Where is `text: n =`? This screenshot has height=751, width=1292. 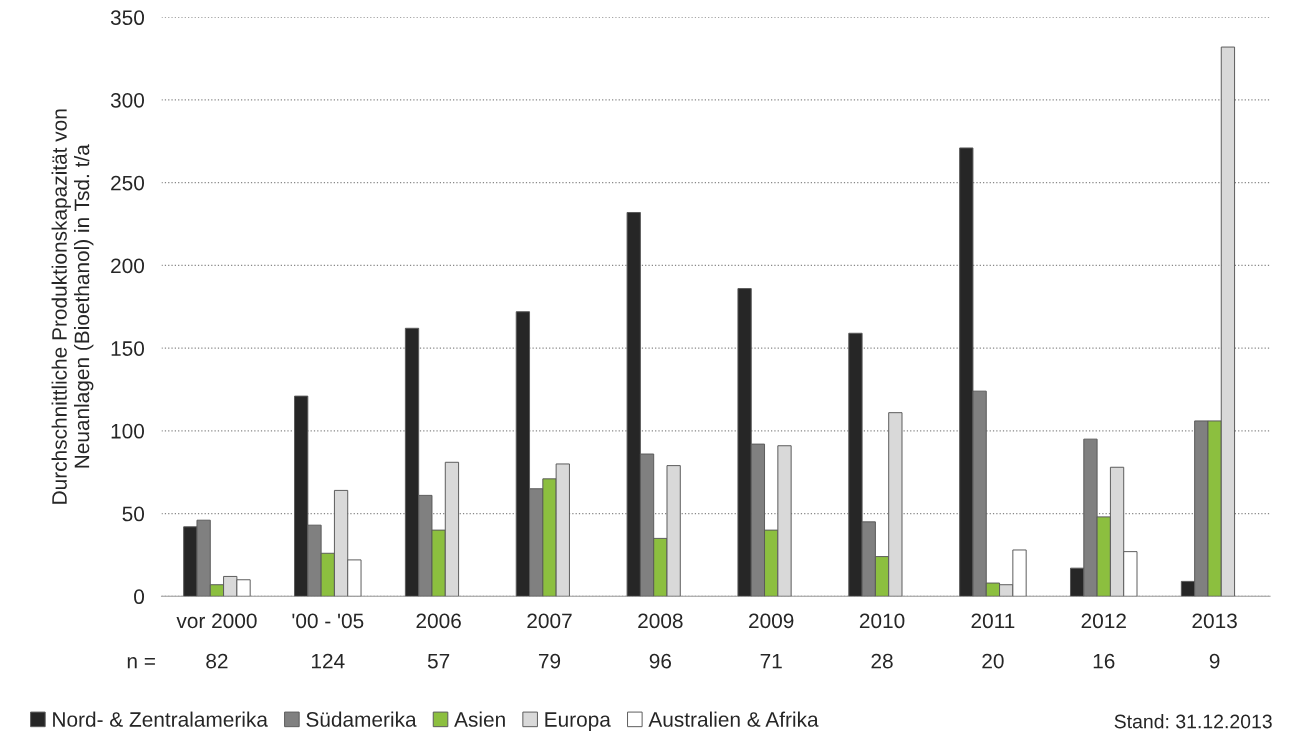 text: n = is located at coordinates (141, 663).